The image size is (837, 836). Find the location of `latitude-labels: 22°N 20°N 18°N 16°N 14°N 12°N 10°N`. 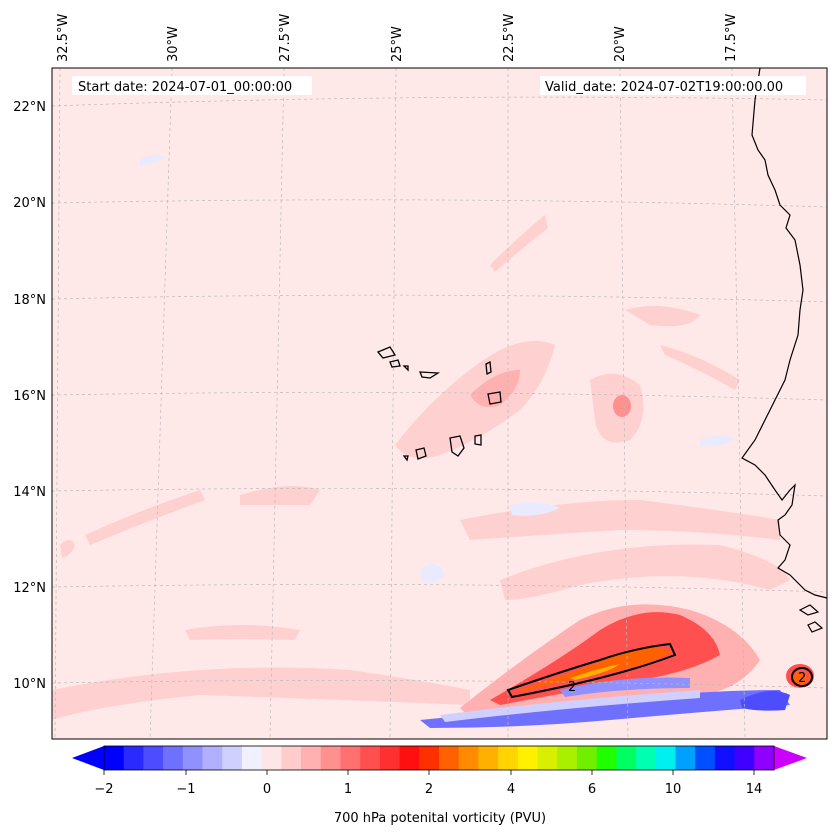

latitude-labels: 22°N 20°N 18°N 16°N 14°N 12°N 10°N is located at coordinates (29, 396).